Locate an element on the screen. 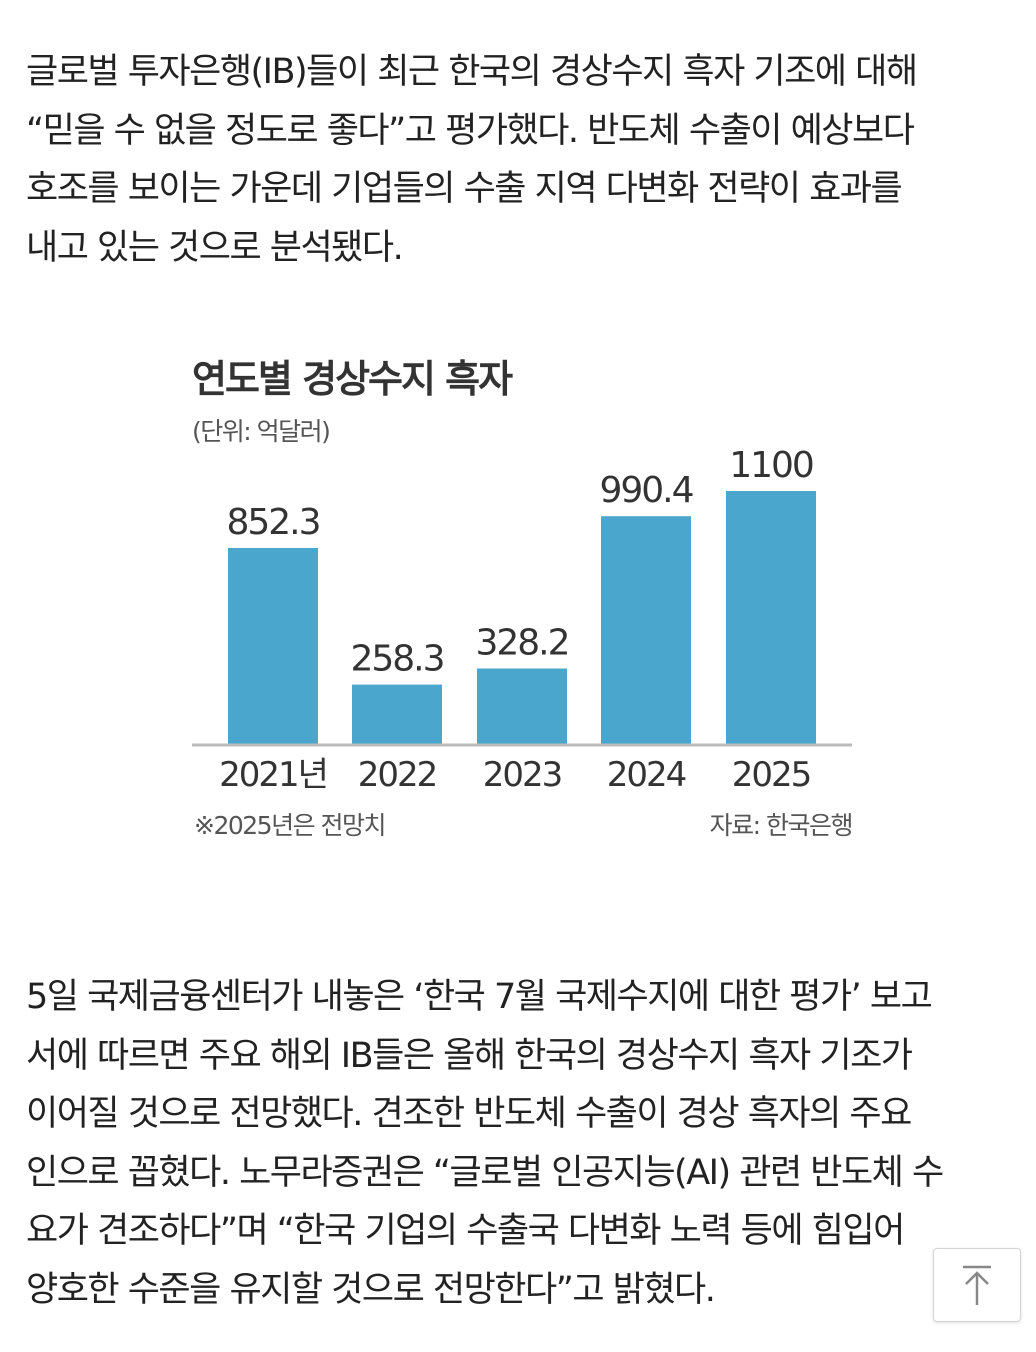 This screenshot has height=1352, width=1036. paragraph-line: 양호한 수준을 유지할 것으로 전망한다”고 밝혔다. is located at coordinates (371, 1289).